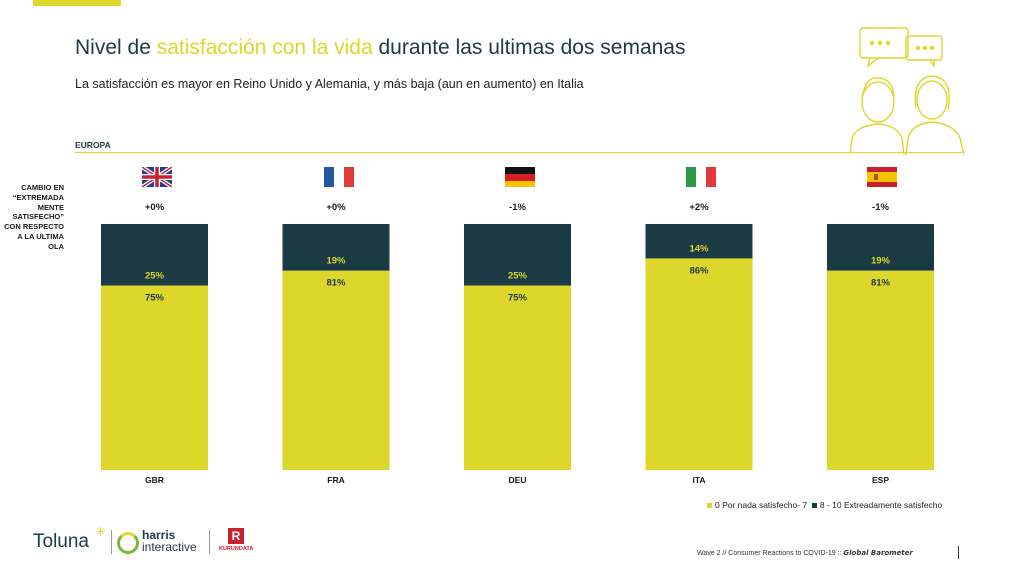  What do you see at coordinates (61, 541) in the screenshot?
I see `toluna-logo: Toluna` at bounding box center [61, 541].